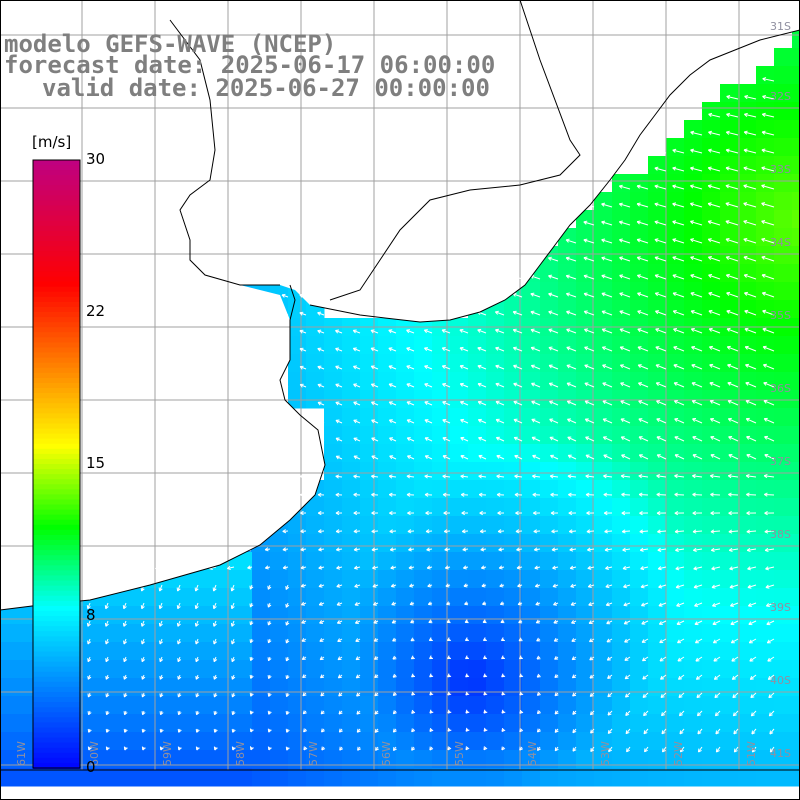  I want to click on border-line, so click(224, 152).